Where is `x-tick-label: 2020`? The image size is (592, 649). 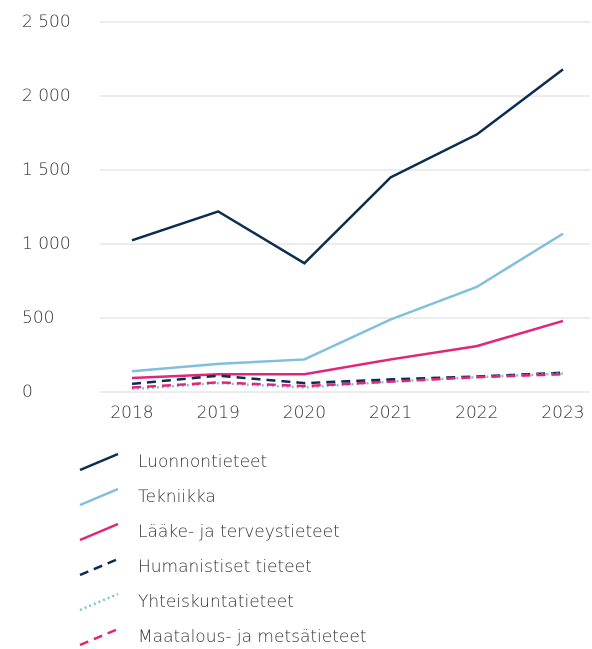
x-tick-label: 2020 is located at coordinates (304, 413).